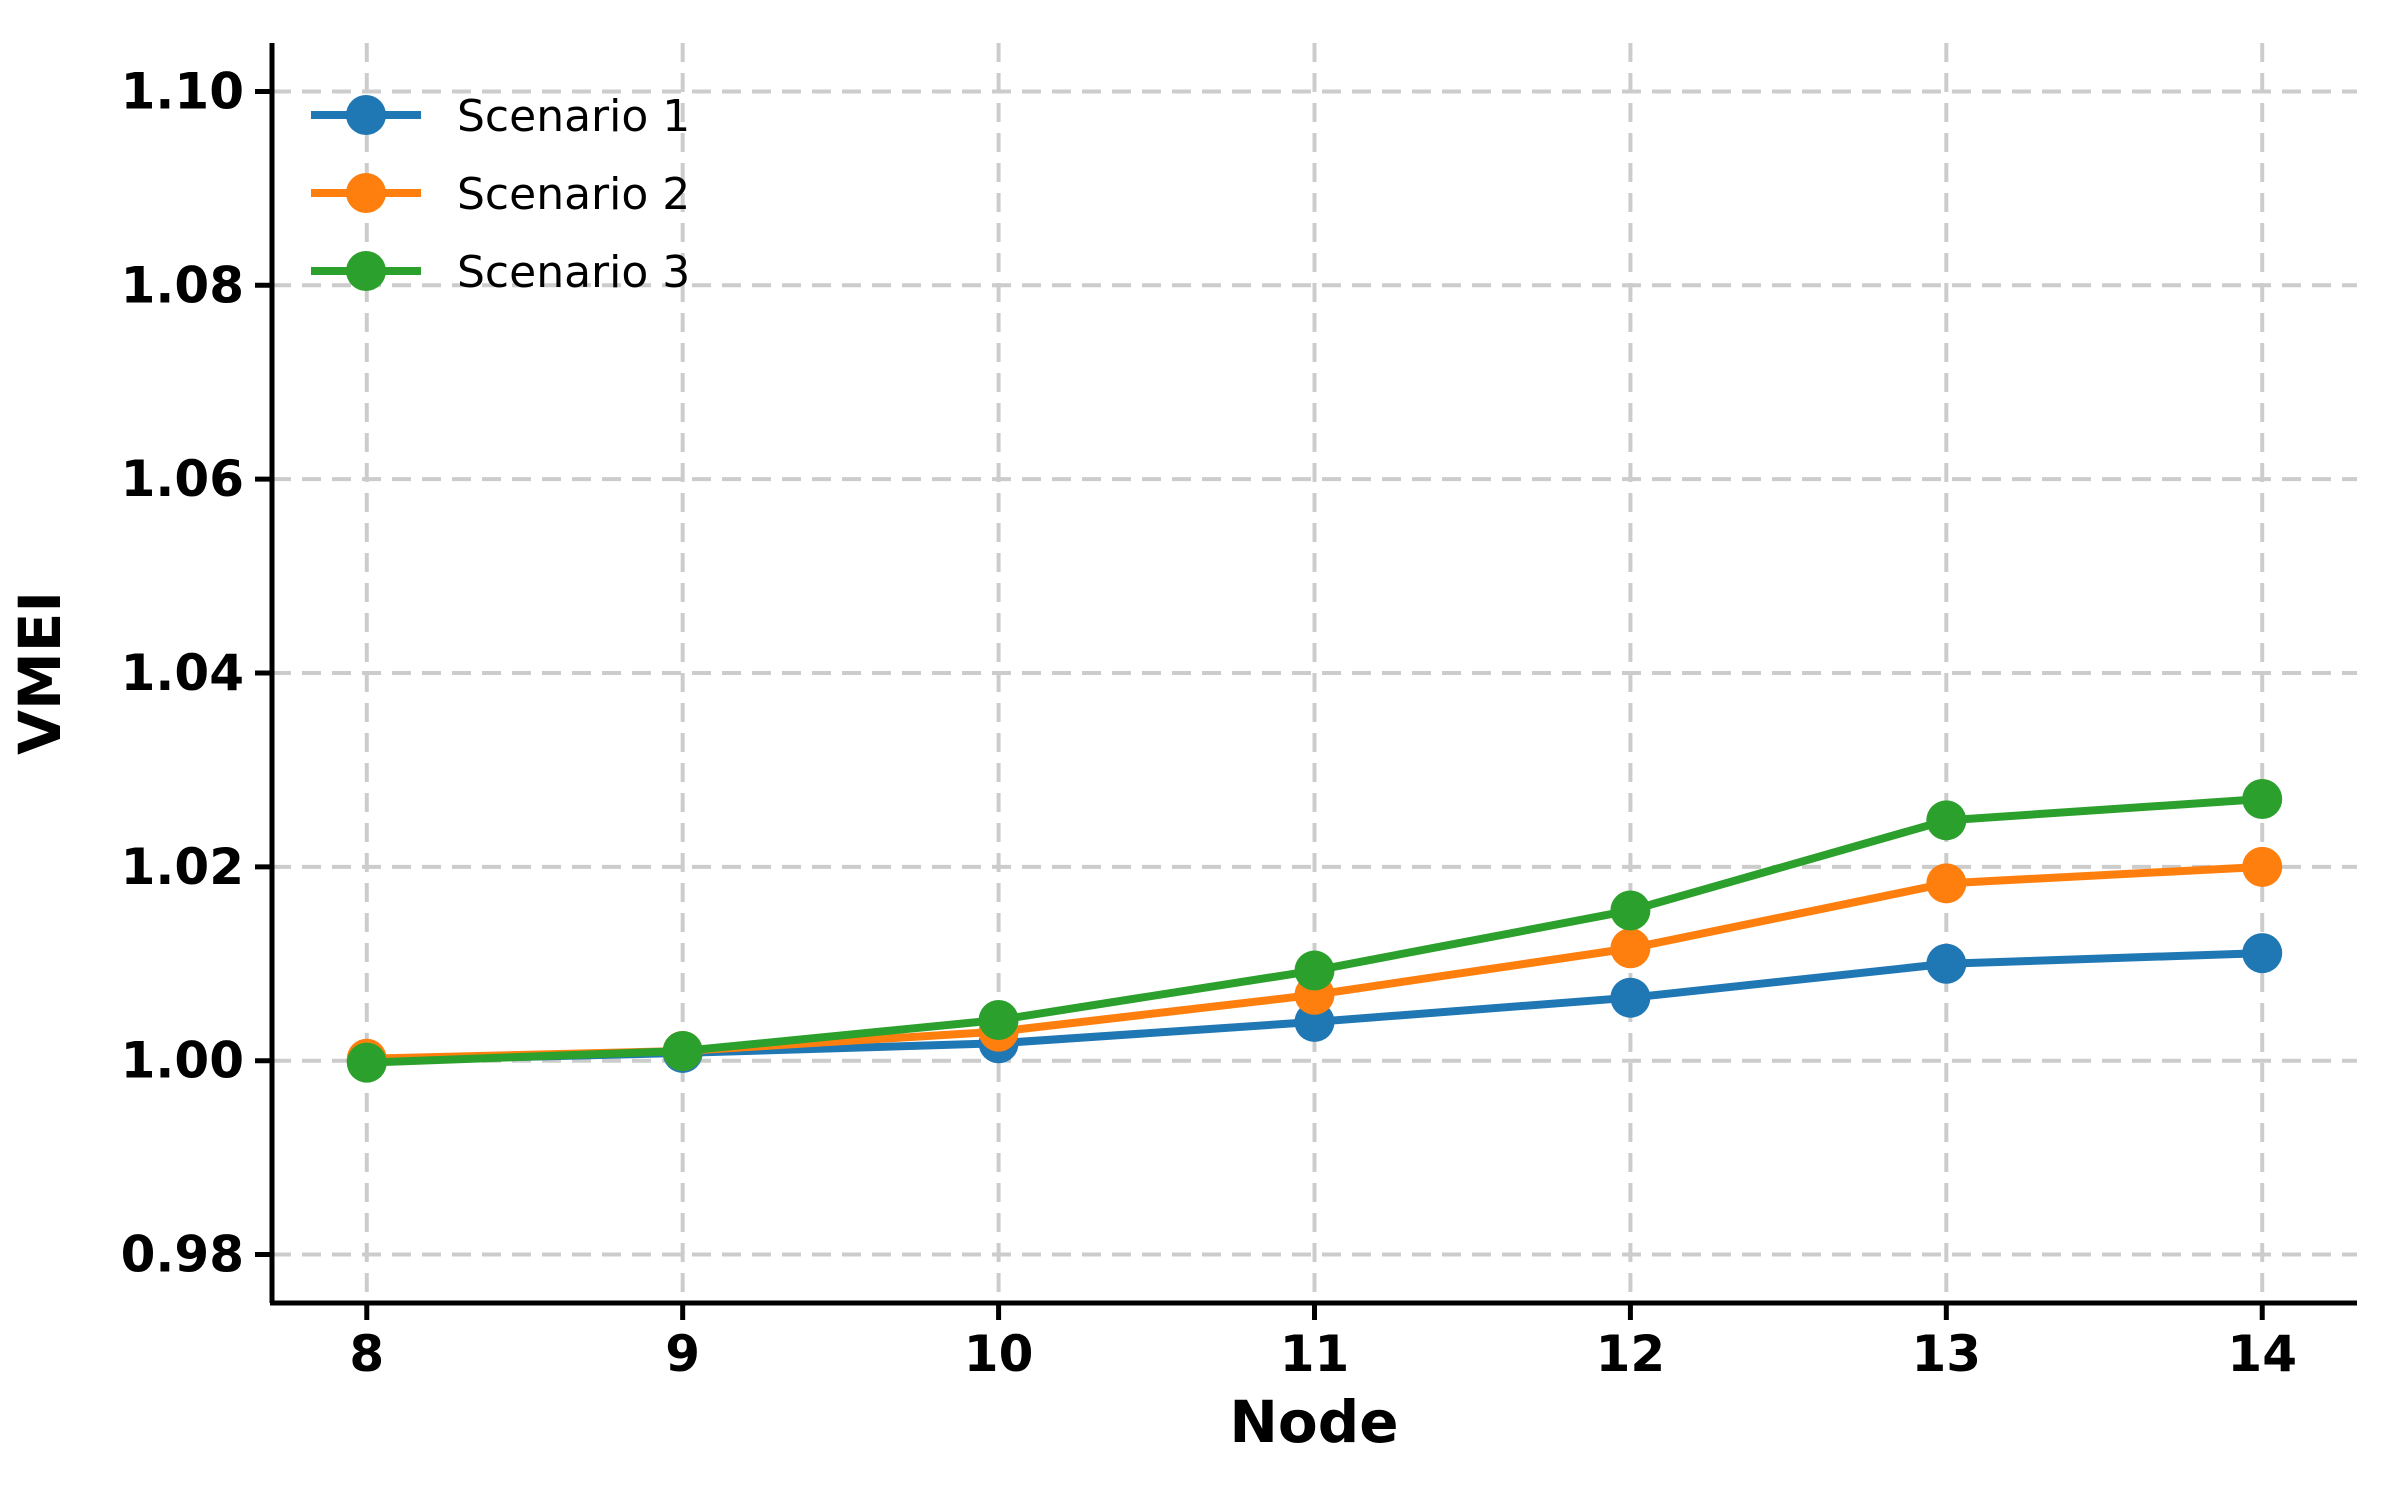 The image size is (2400, 1500). I want to click on legend-label: Scenario 2, so click(573, 194).